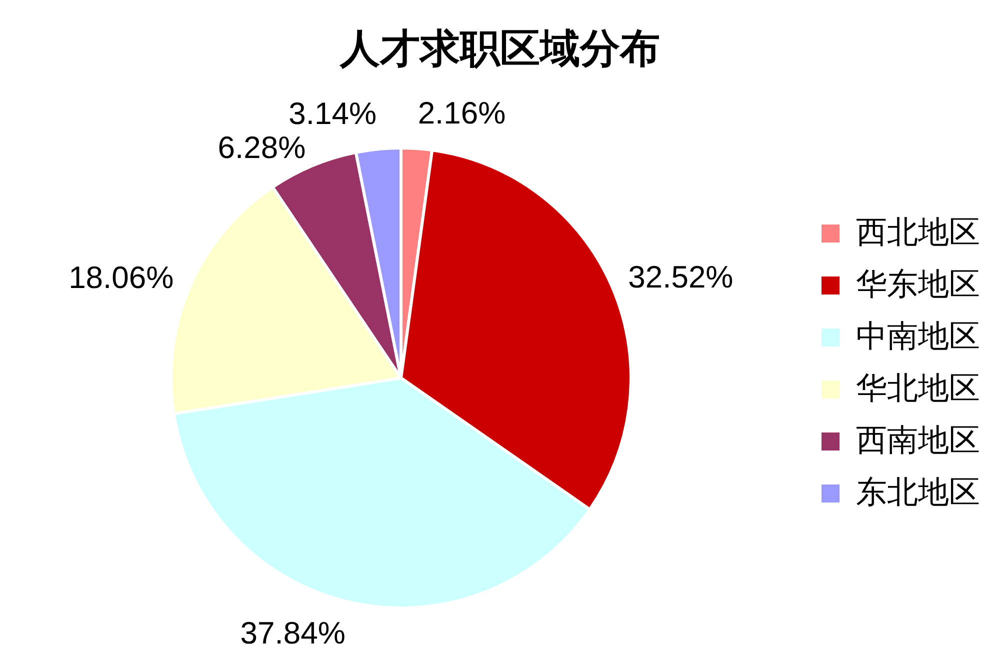 The width and height of the screenshot is (1000, 667). I want to click on data-label: 2.16%, so click(462, 113).